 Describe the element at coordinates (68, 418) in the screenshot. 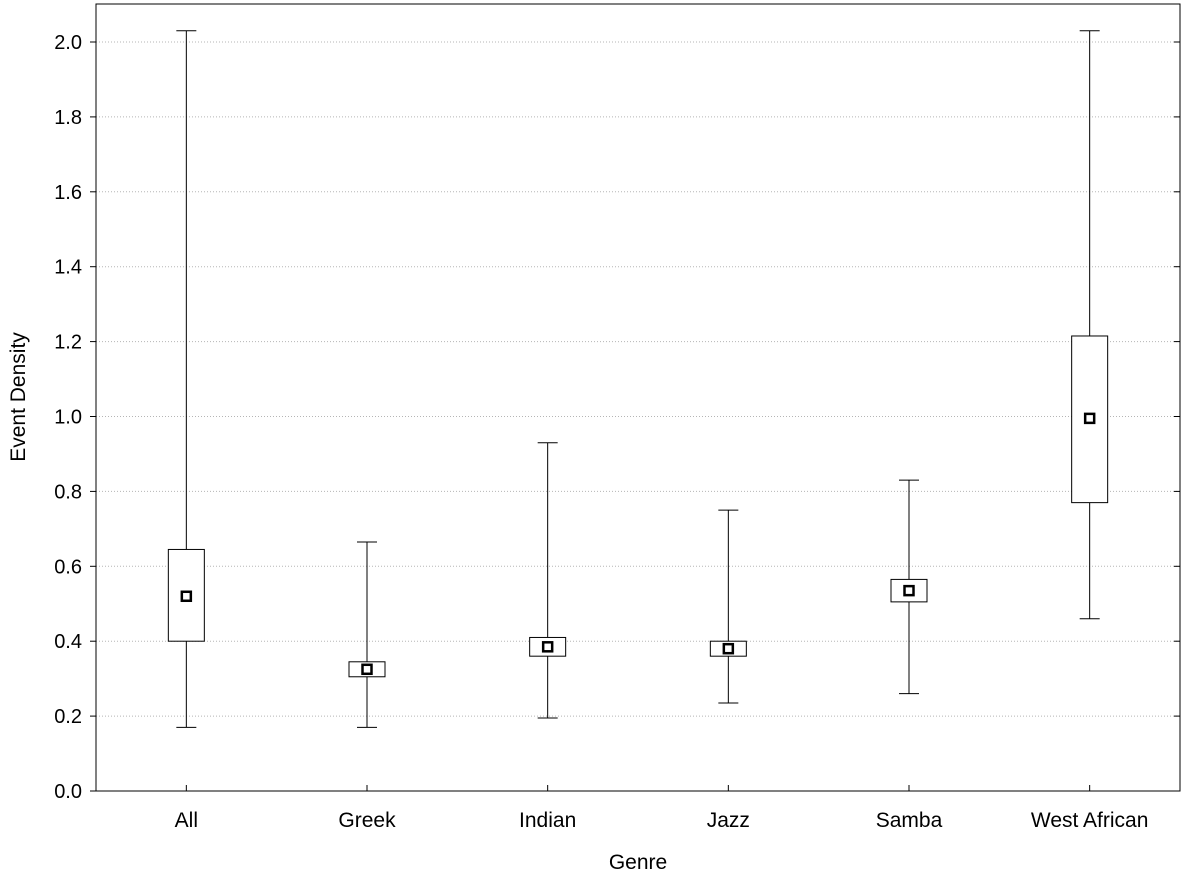

I see `y-tick-label: 1.0` at that location.